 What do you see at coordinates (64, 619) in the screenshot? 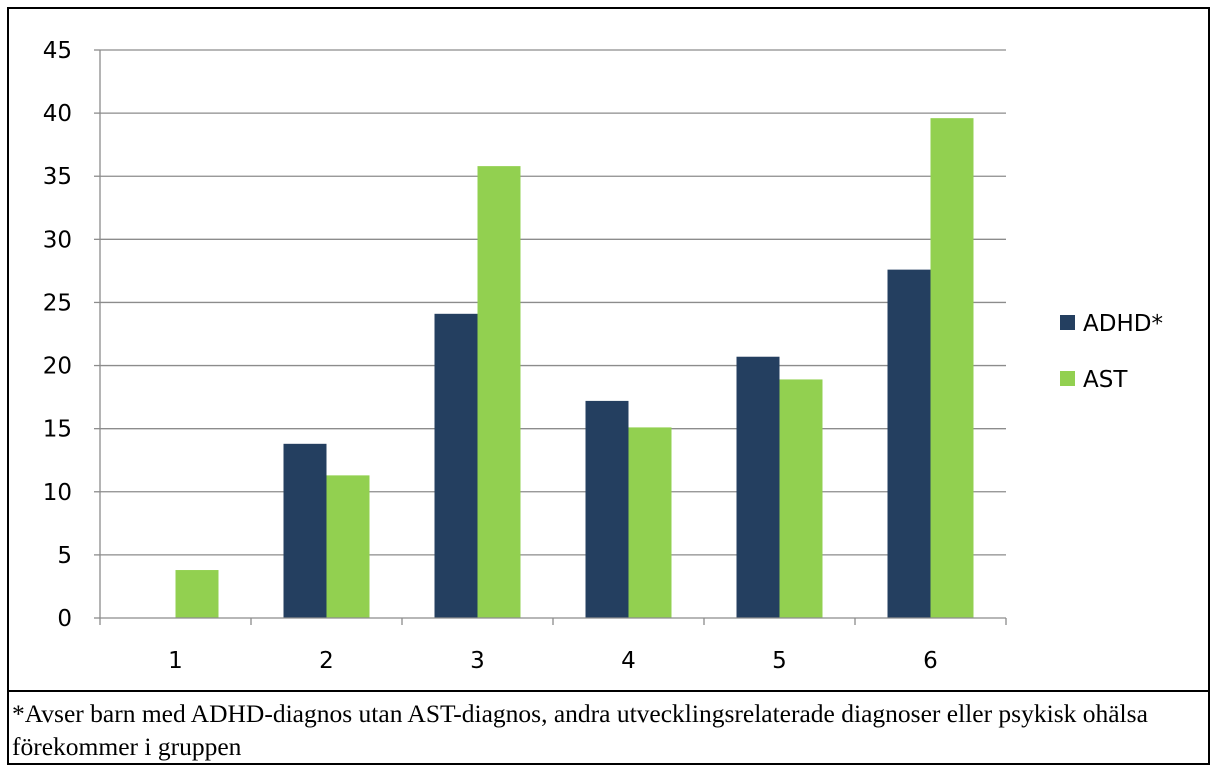
I see `y-tick-label: 0` at bounding box center [64, 619].